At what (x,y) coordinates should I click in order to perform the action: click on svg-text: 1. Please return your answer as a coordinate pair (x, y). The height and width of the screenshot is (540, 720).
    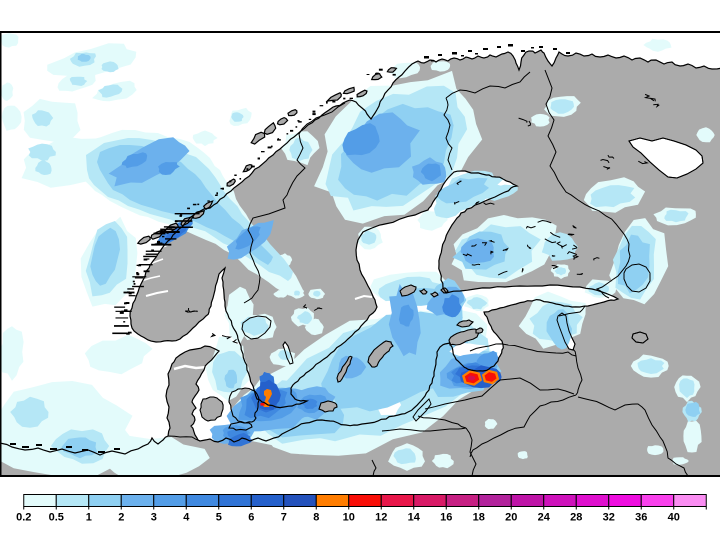
    Looking at the image, I should click on (89, 518).